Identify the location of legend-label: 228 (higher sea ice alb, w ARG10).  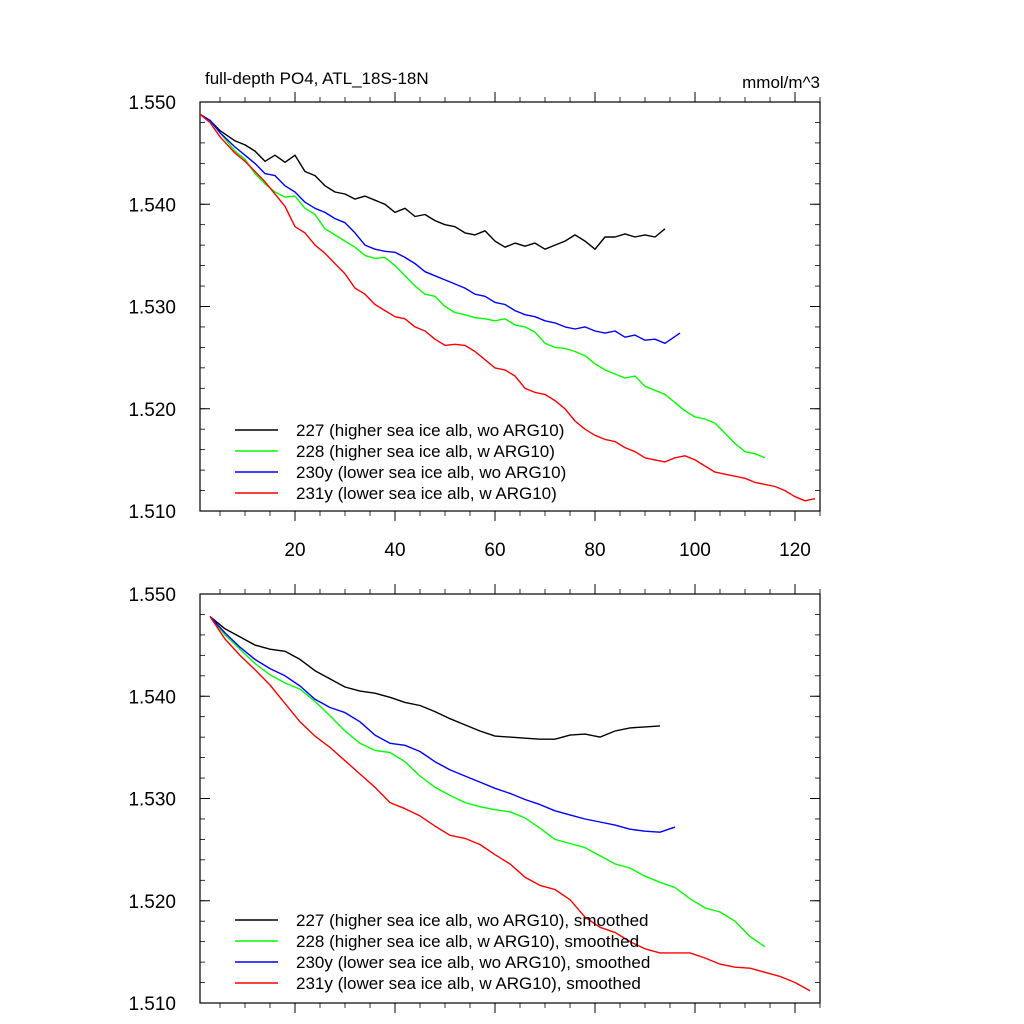
(425, 451).